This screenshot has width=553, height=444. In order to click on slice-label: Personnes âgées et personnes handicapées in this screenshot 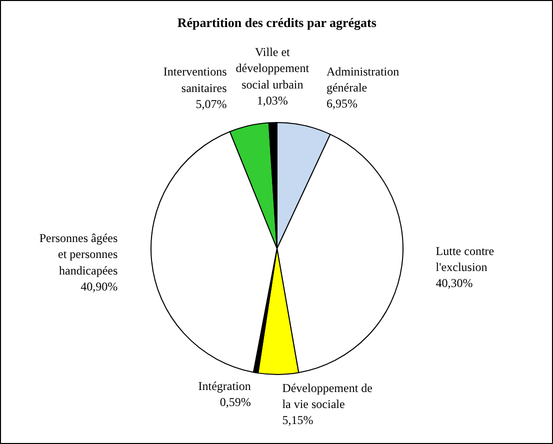, I will do `click(78, 254)`.